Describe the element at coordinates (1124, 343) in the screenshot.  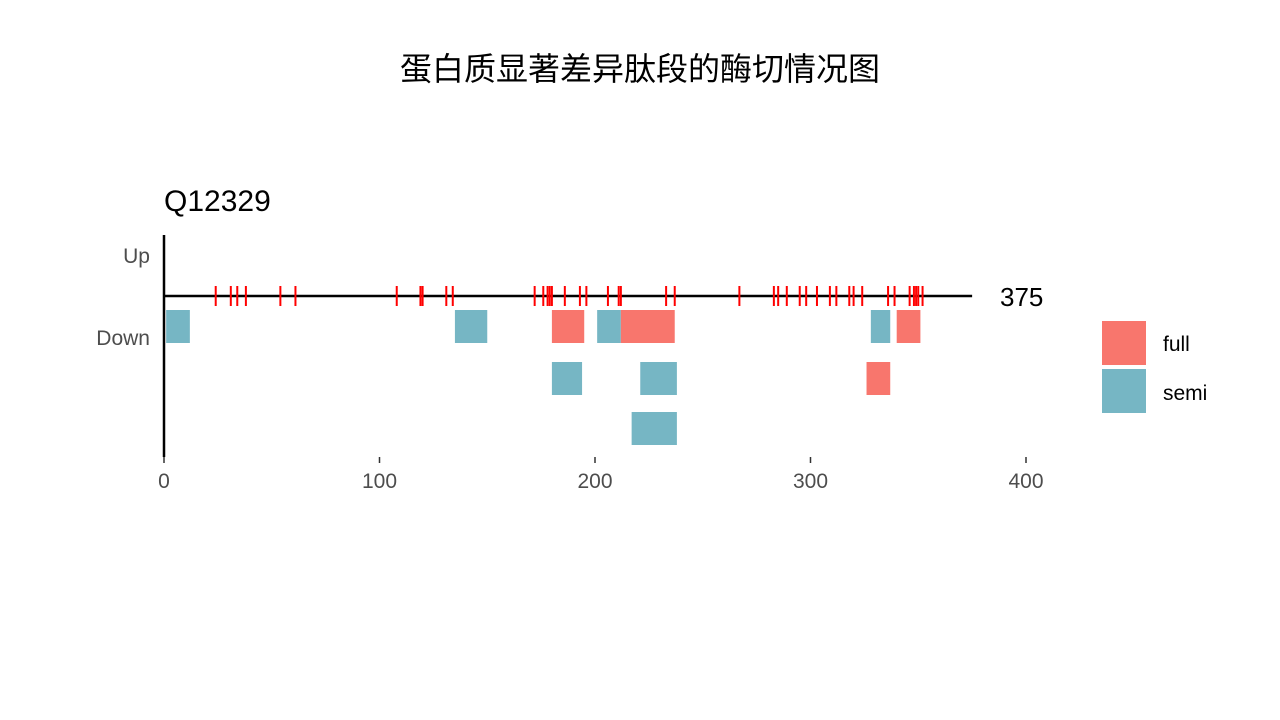
I see `legend-swatch-full` at that location.